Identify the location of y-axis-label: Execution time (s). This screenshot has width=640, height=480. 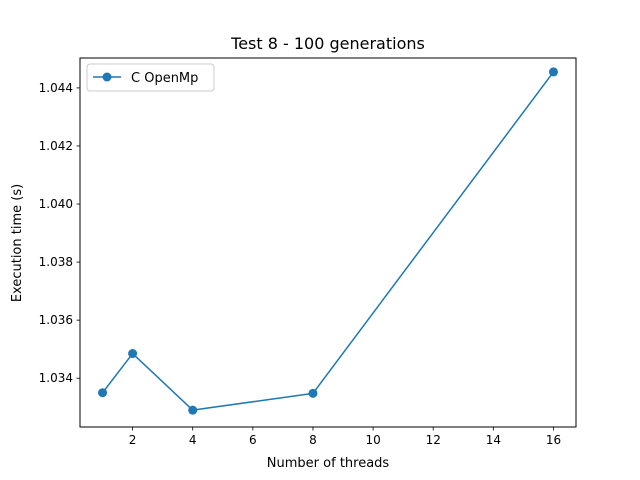
(17, 243).